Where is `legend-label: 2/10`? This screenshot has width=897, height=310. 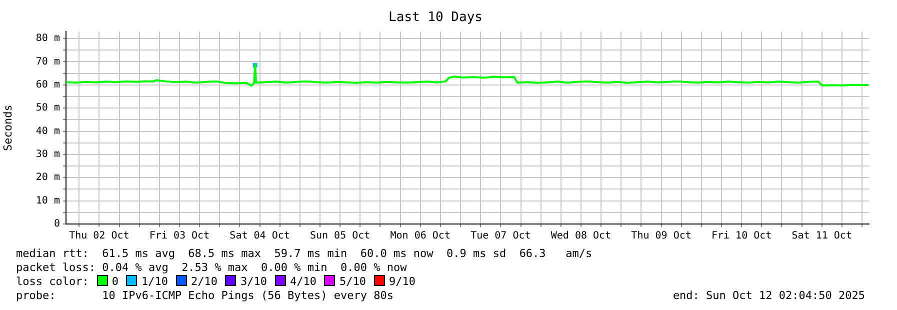 legend-label: 2/10 is located at coordinates (204, 281).